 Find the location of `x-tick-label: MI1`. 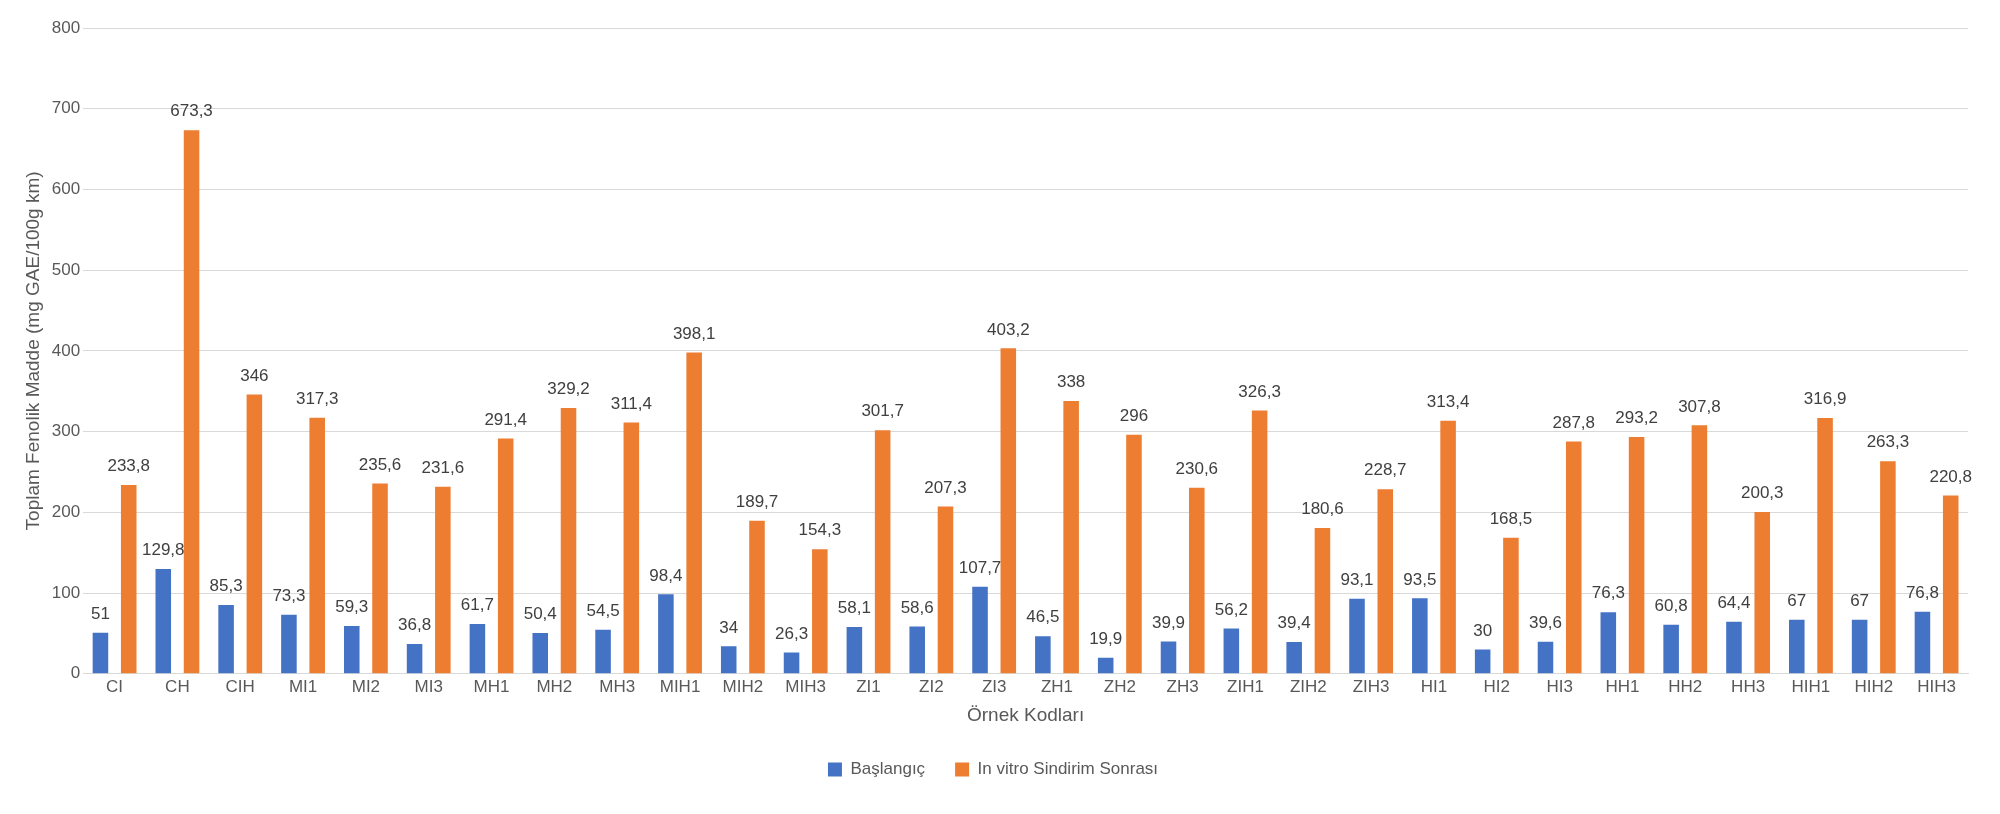

x-tick-label: MI1 is located at coordinates (303, 686).